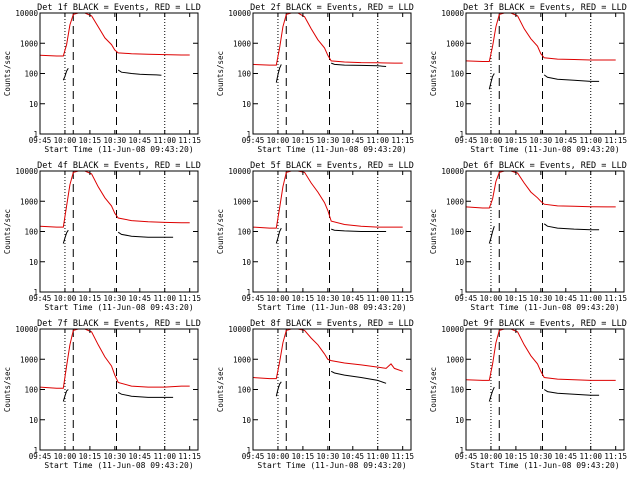  What do you see at coordinates (332, 8) in the screenshot?
I see `panel-title: Det 2f BLACK = Events, RED = LLD` at bounding box center [332, 8].